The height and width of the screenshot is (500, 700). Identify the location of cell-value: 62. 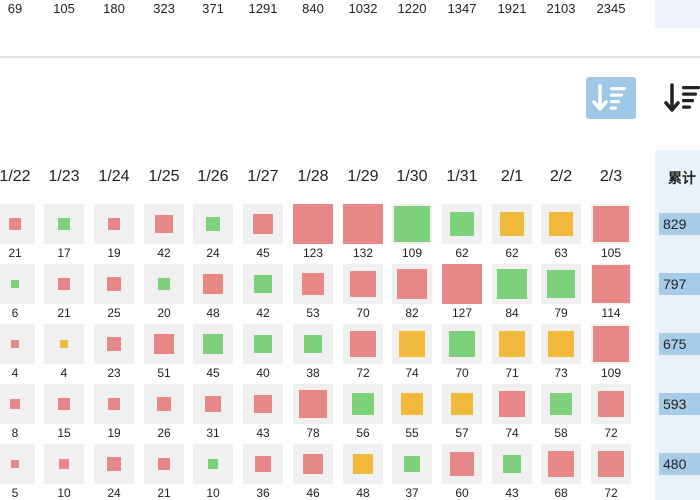
(462, 253).